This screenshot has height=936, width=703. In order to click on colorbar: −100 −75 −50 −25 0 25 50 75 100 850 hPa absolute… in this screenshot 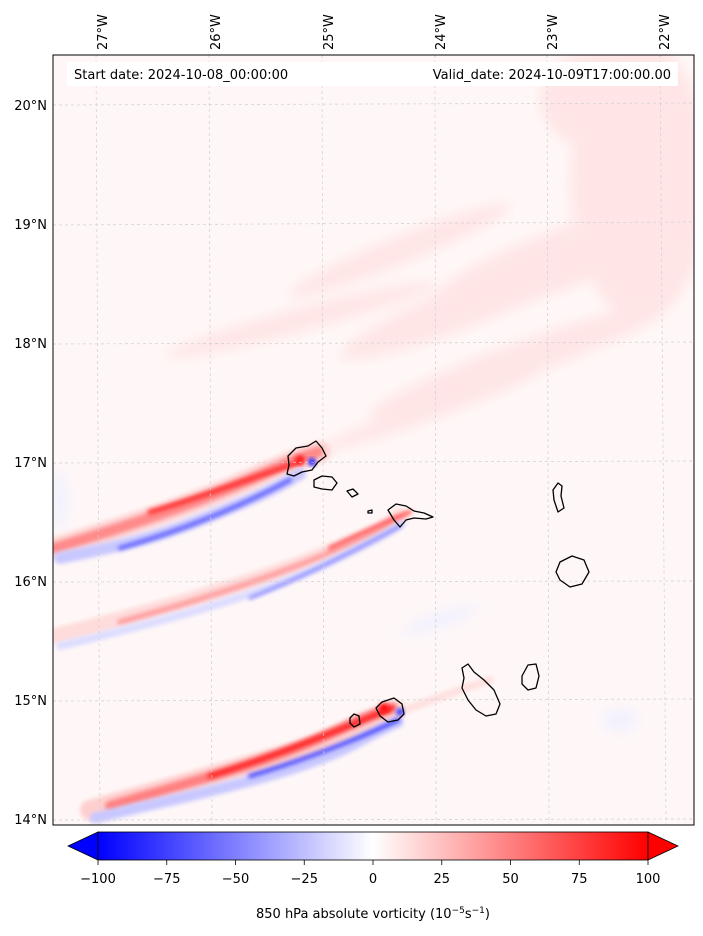, I will do `click(373, 876)`.